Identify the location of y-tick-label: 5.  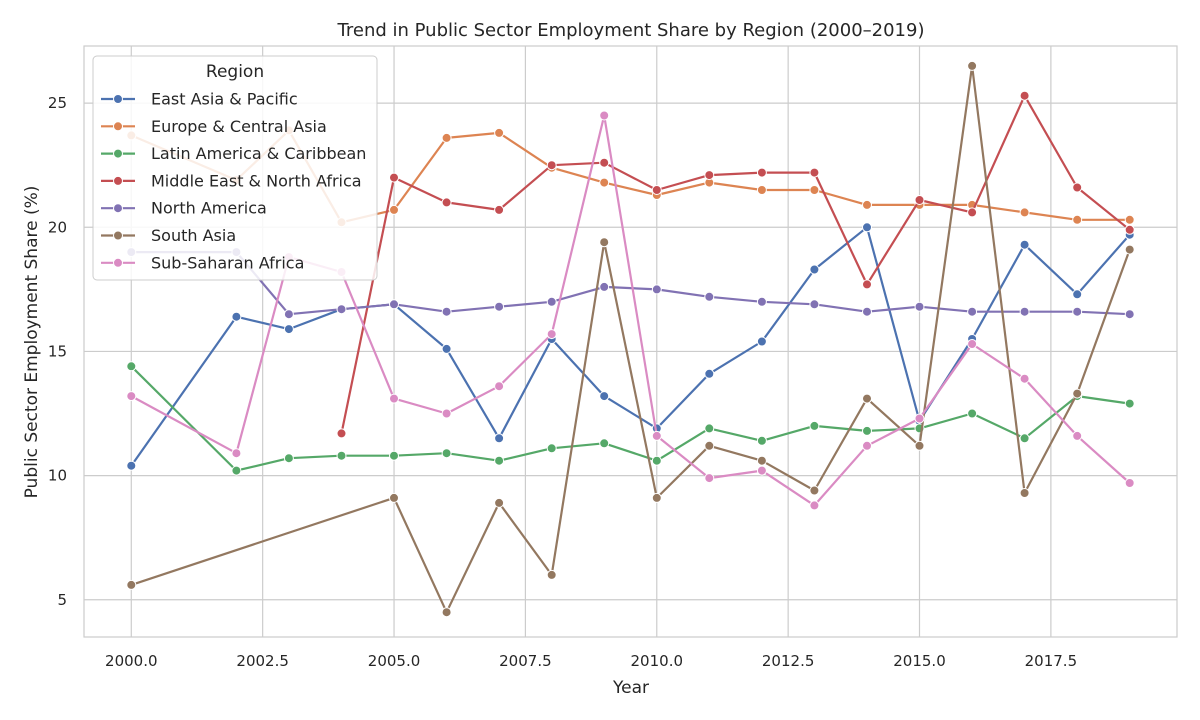
(62, 600).